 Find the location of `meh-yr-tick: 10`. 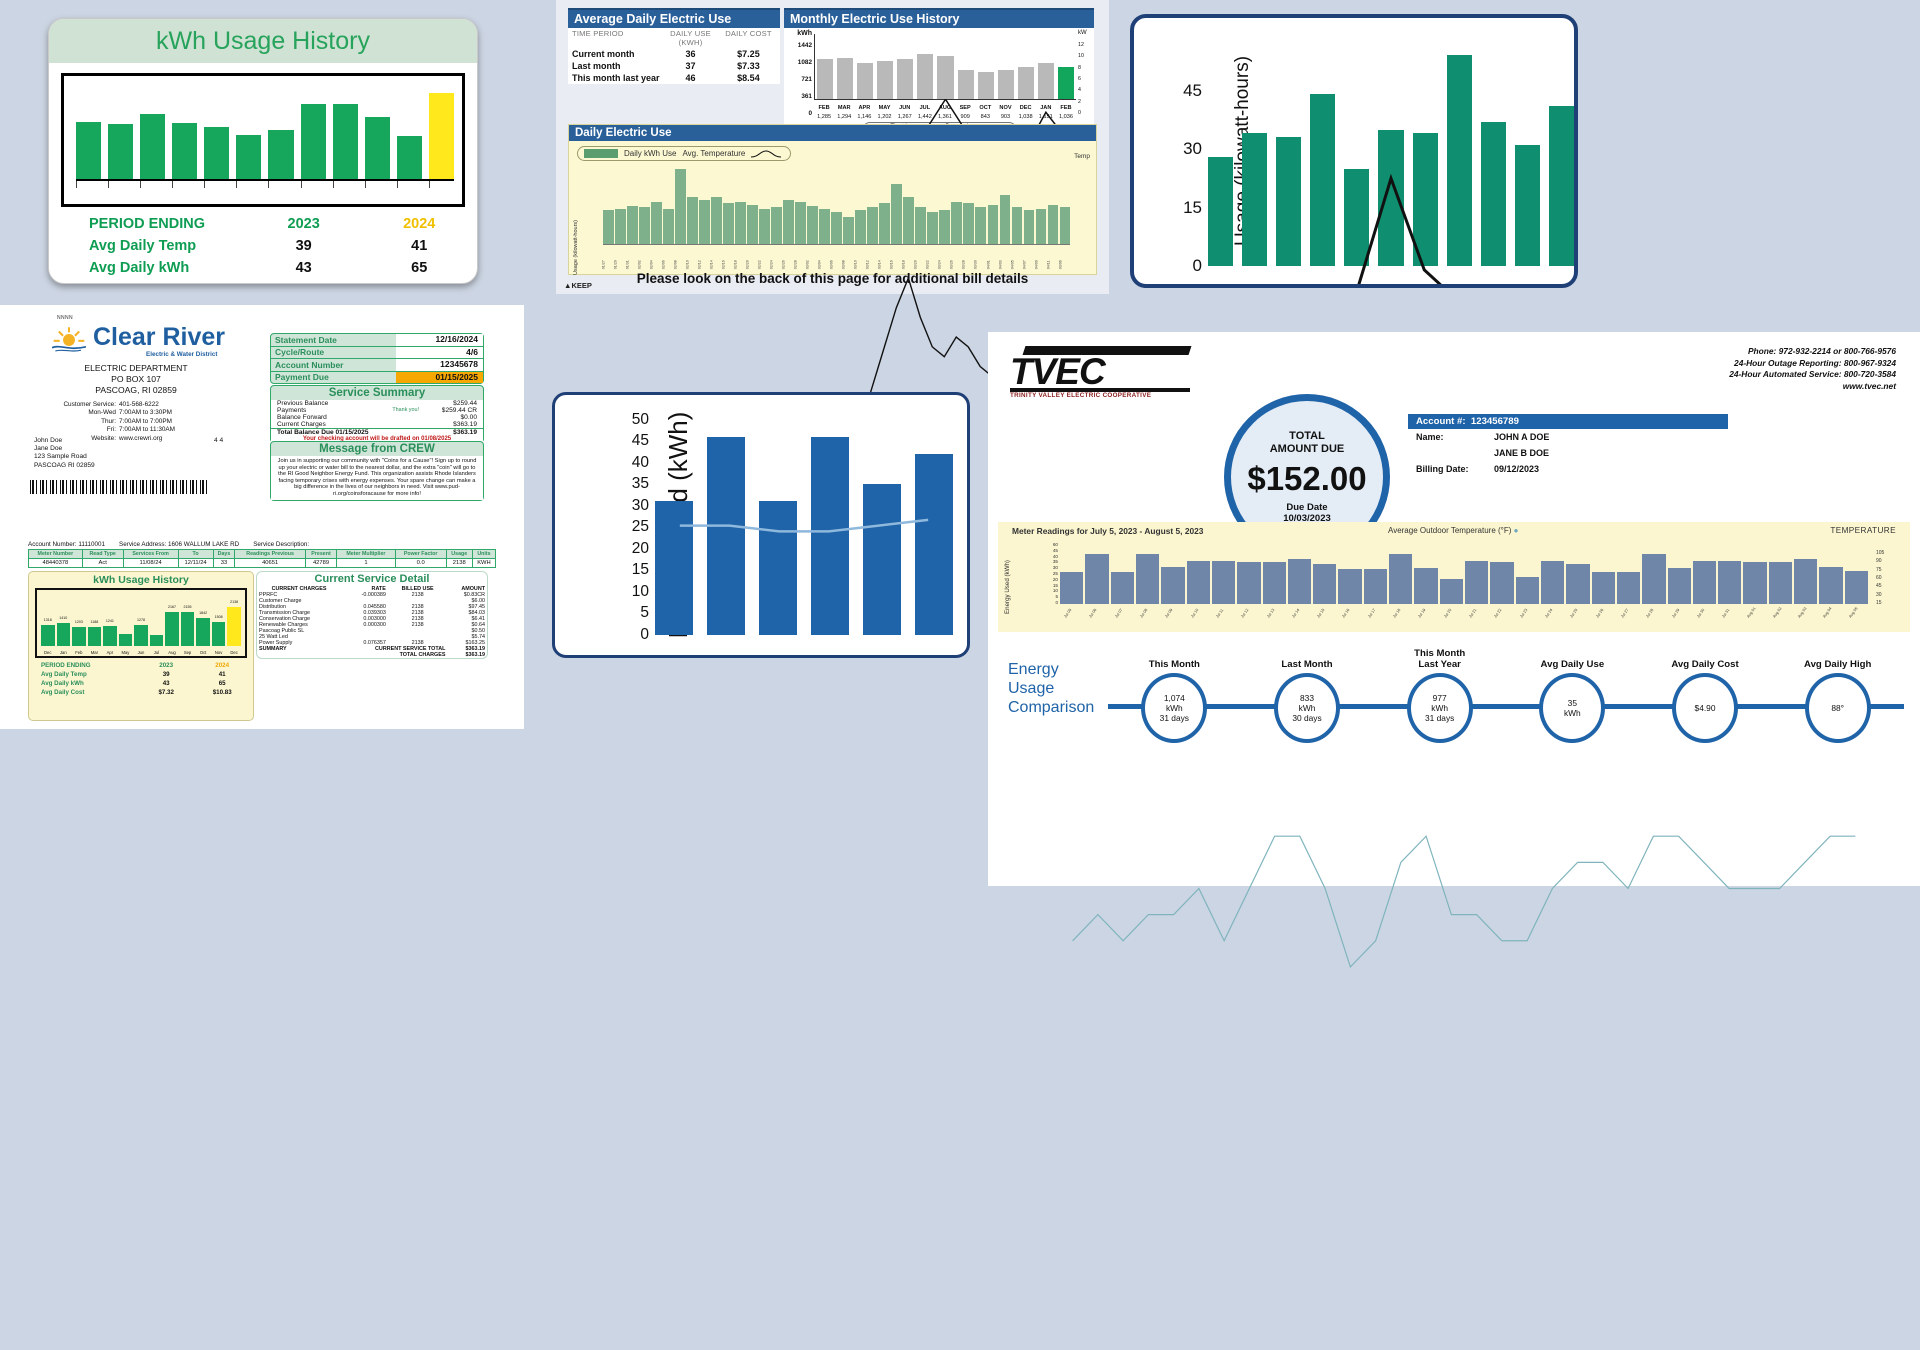

meh-yr-tick: 10 is located at coordinates (1081, 56).